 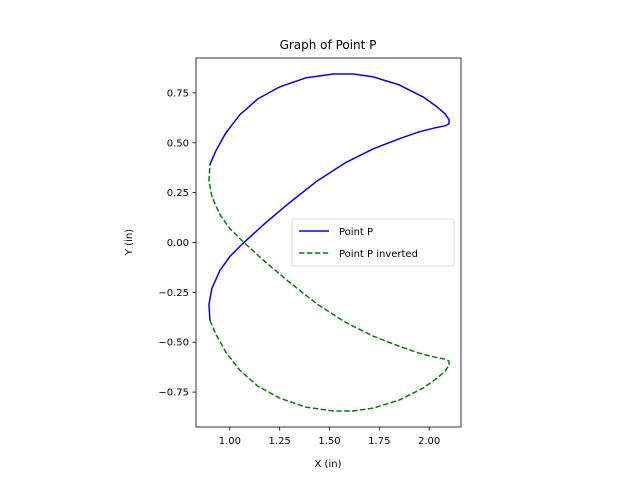 I want to click on y-tick-label: 0.75, so click(x=178, y=93).